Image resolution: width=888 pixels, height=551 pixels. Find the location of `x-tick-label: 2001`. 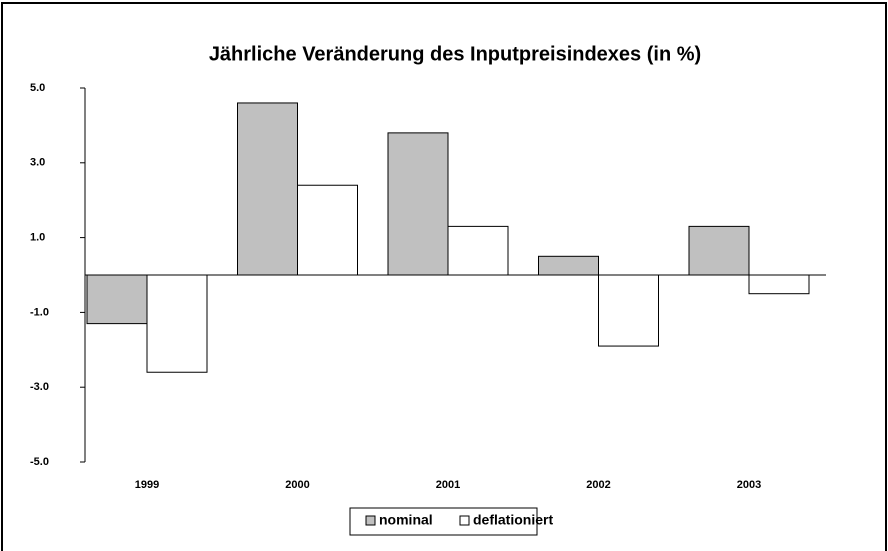

x-tick-label: 2001 is located at coordinates (448, 485).